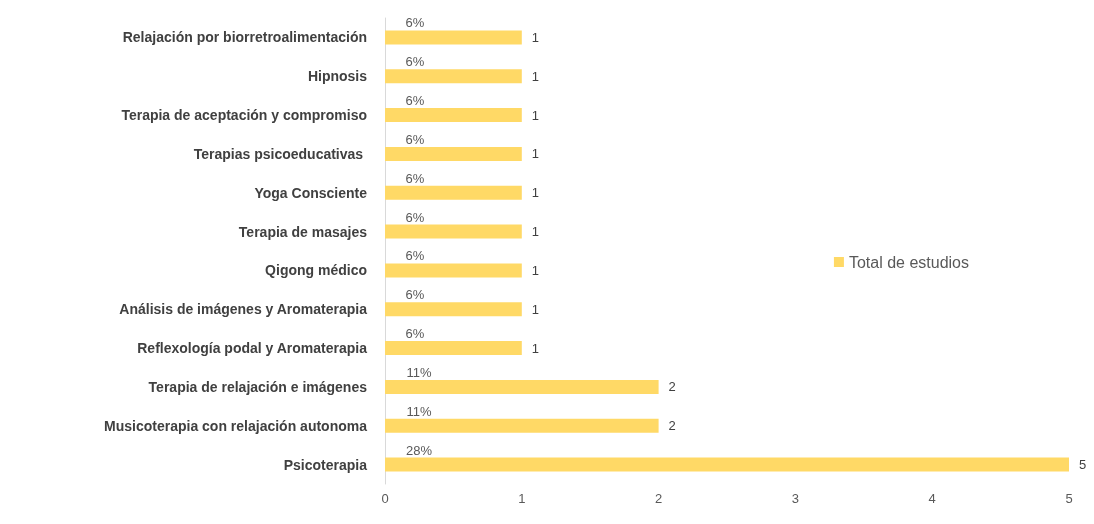  I want to click on data-label: 5, so click(1083, 465).